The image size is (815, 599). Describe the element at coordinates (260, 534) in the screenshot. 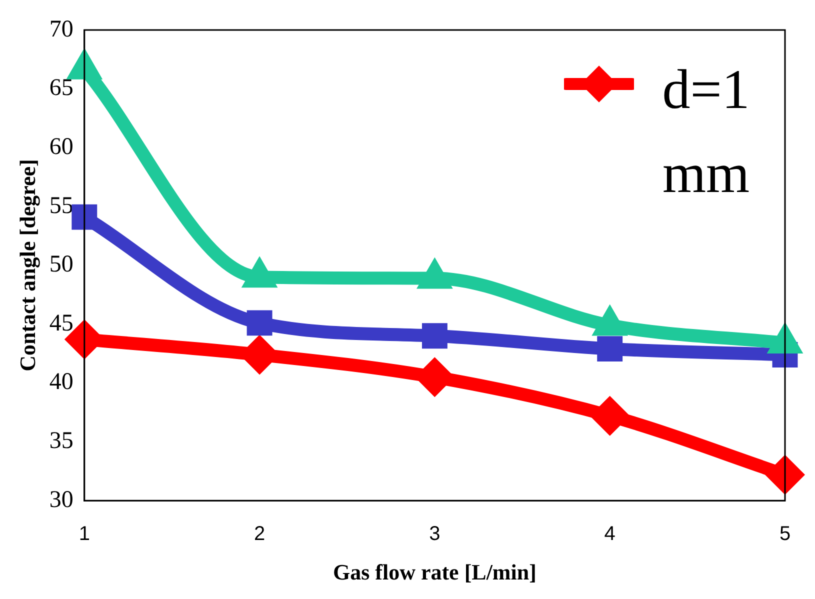

I see `x-tick-label: 2` at that location.